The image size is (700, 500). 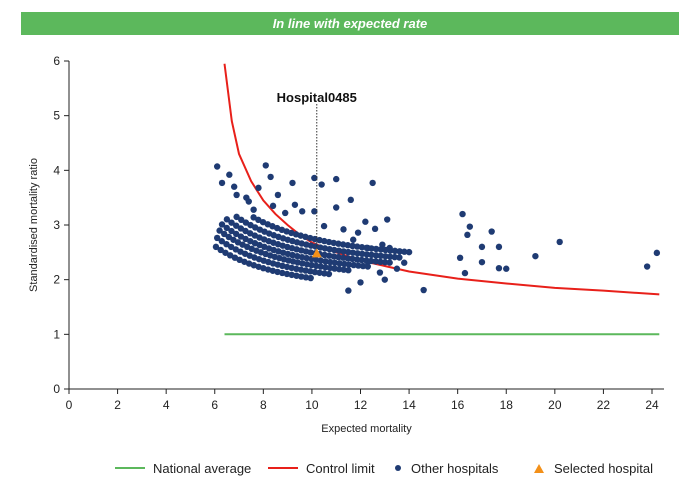 I want to click on legend-item-national: National average, so click(x=183, y=468).